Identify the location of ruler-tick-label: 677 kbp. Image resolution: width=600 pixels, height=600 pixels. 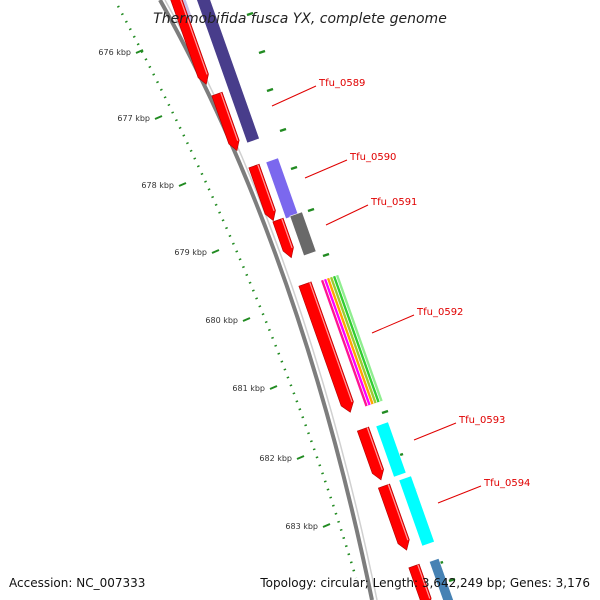
(133, 118).